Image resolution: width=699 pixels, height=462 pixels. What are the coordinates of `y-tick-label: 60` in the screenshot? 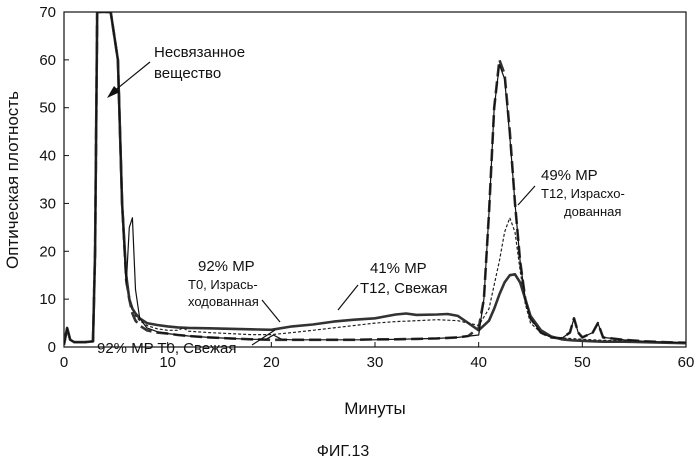 It's located at (47, 60).